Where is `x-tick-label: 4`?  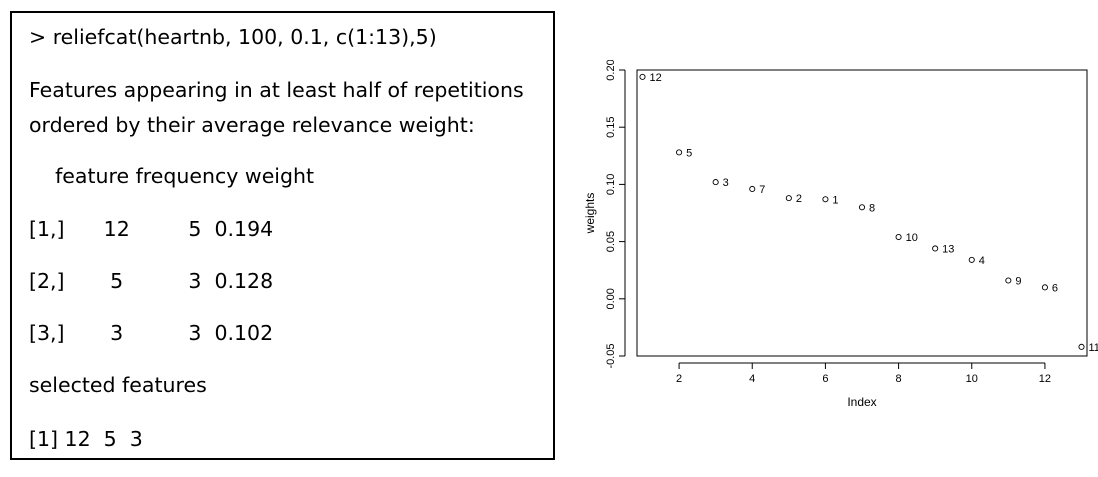 x-tick-label: 4 is located at coordinates (752, 379).